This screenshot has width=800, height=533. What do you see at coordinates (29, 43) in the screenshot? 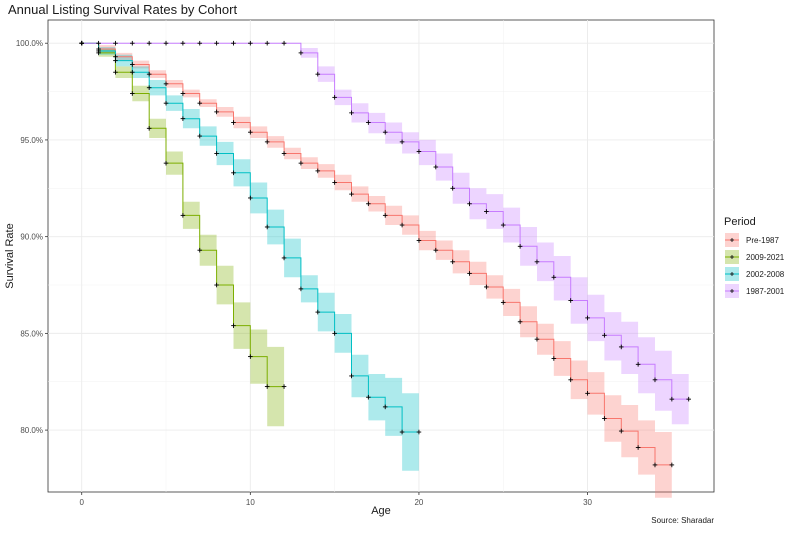
I see `y-tick-label: 100.0%` at bounding box center [29, 43].